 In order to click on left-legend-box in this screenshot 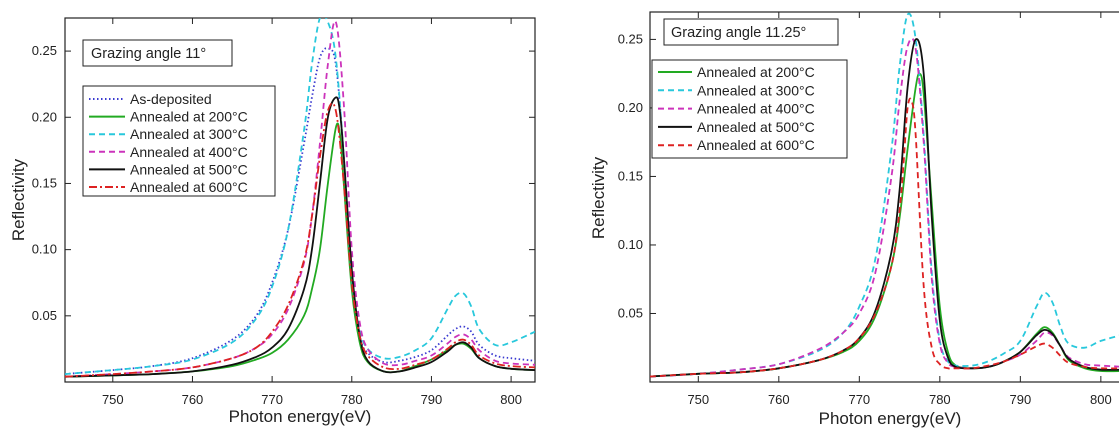, I will do `click(179, 141)`.